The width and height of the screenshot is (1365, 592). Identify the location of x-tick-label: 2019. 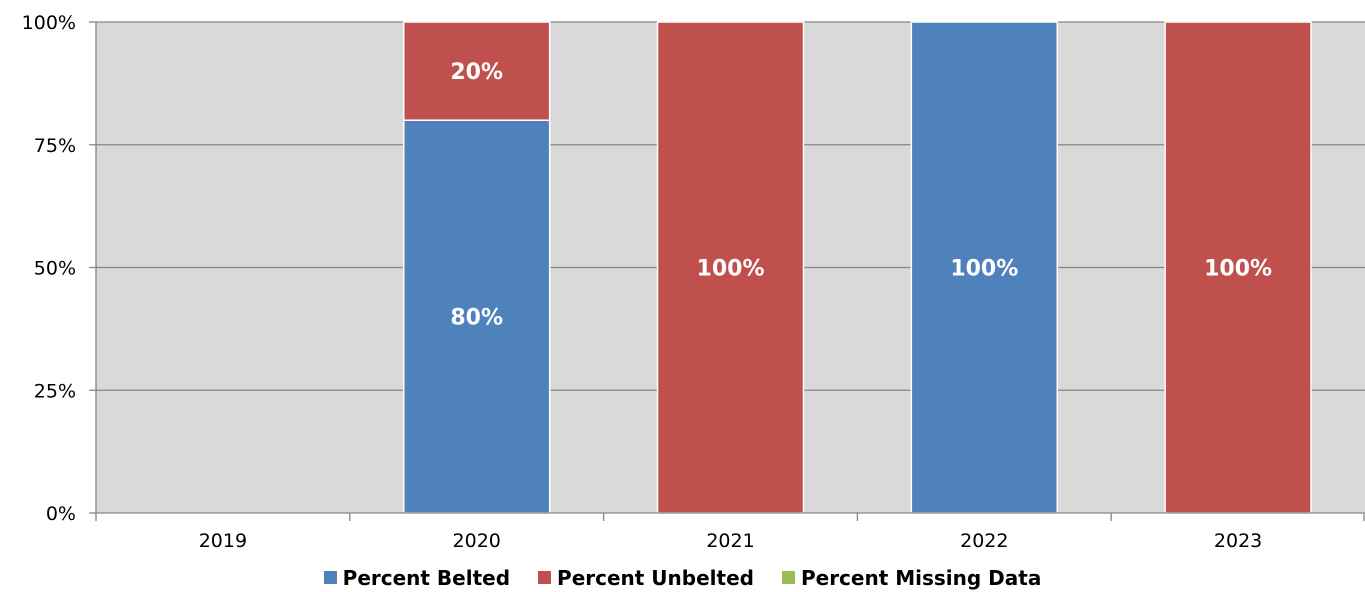
(223, 541).